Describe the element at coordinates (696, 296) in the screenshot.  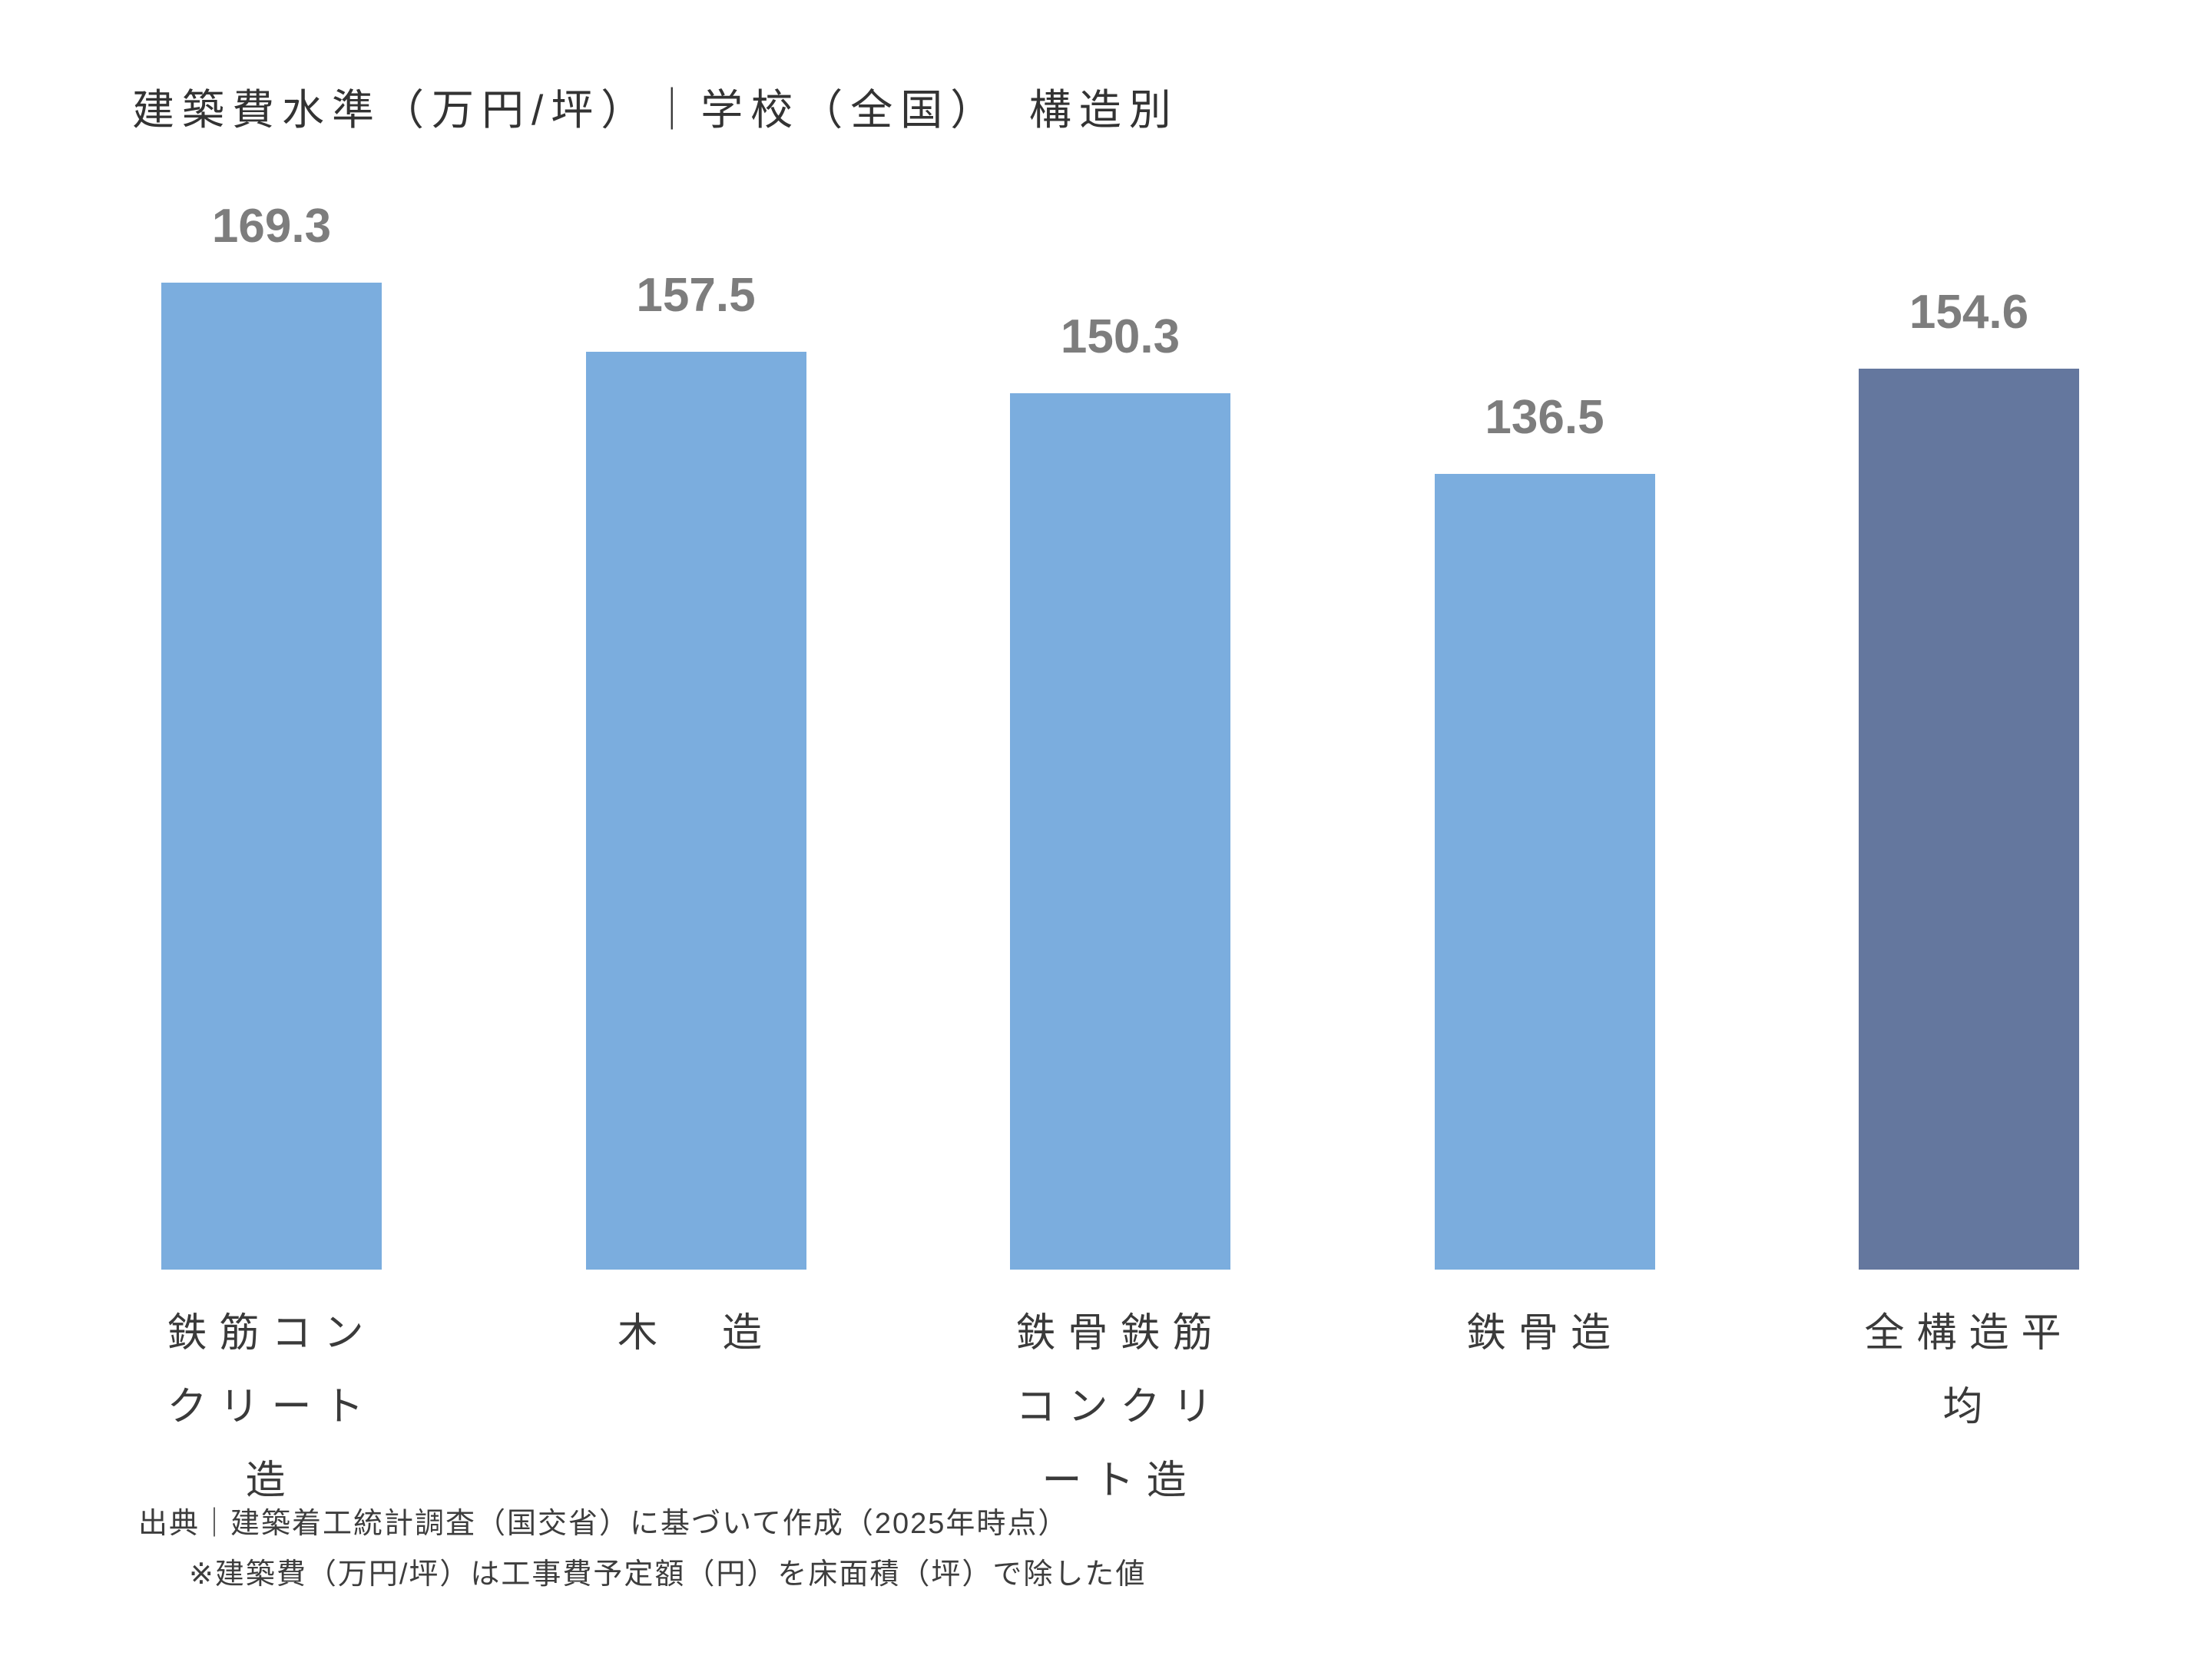
I see `bar-value-label: 157.5` at that location.